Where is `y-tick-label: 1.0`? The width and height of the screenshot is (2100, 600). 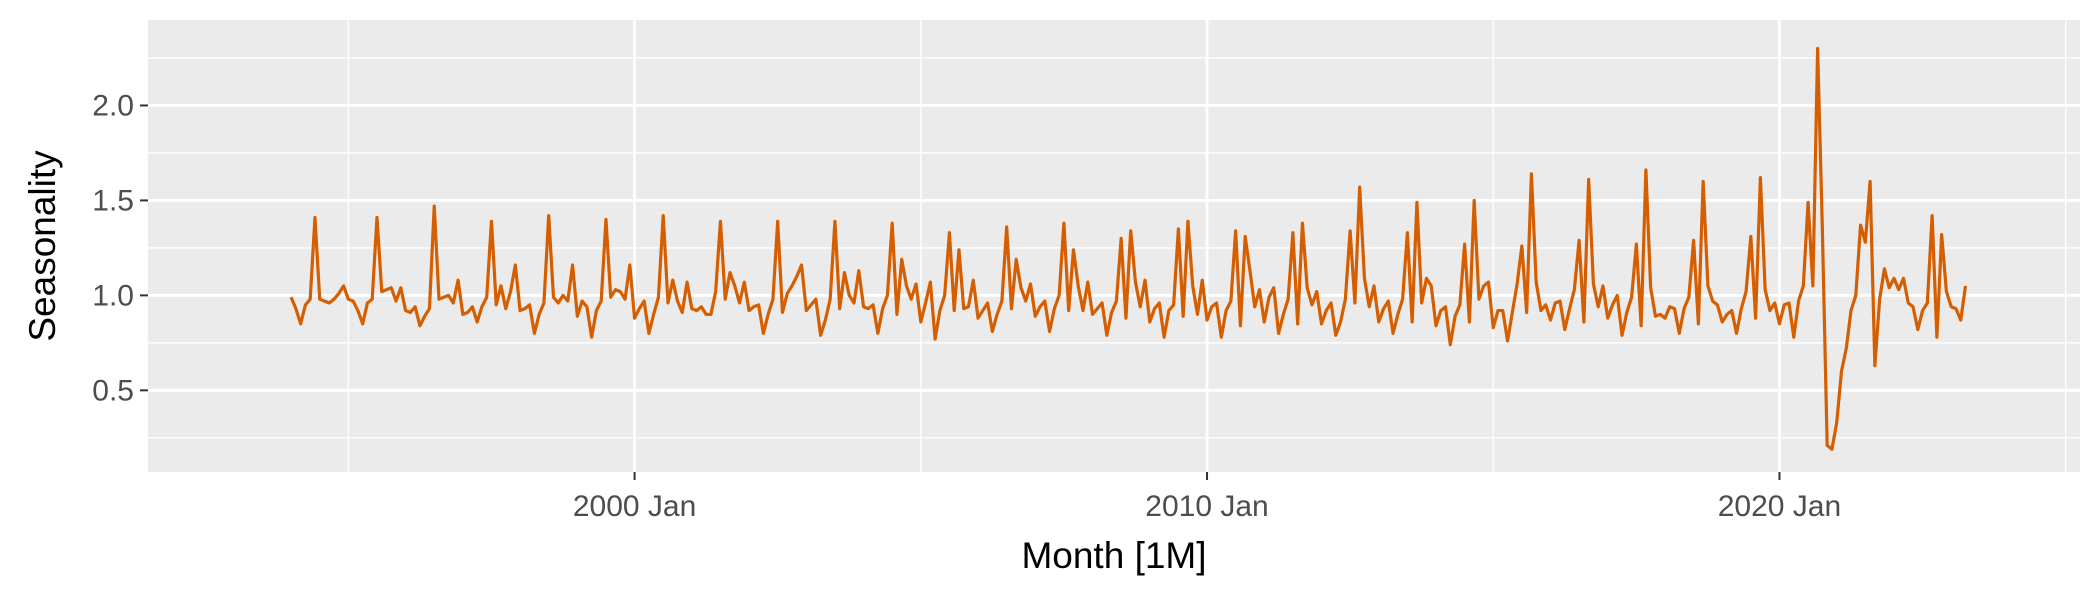
y-tick-label: 1.0 is located at coordinates (113, 295).